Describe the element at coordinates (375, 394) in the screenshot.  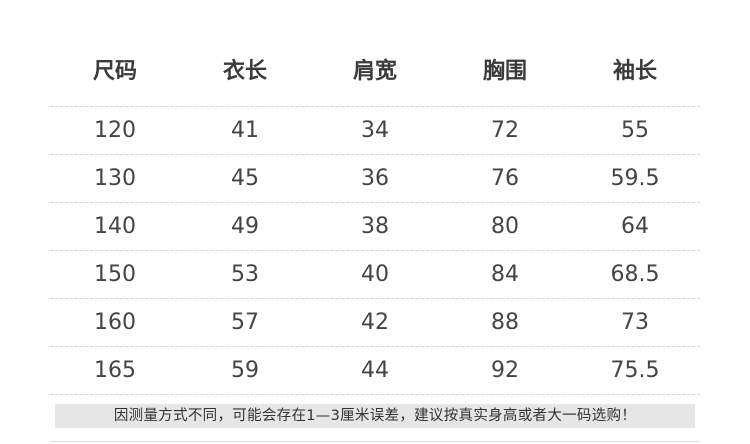
I see `divider` at that location.